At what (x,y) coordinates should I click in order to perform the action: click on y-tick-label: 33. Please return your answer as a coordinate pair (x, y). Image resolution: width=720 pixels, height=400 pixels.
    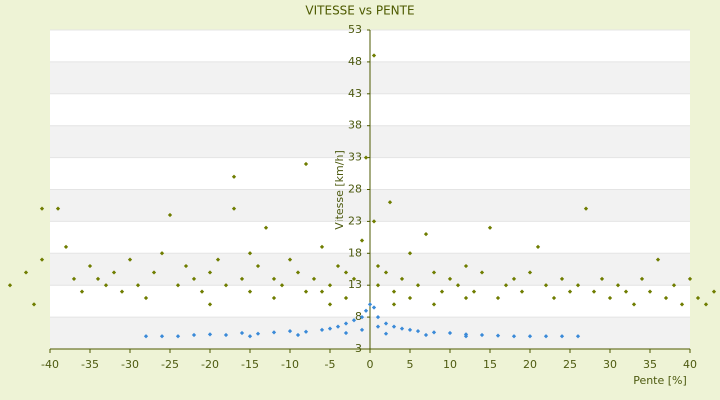
    Looking at the image, I should click on (355, 157).